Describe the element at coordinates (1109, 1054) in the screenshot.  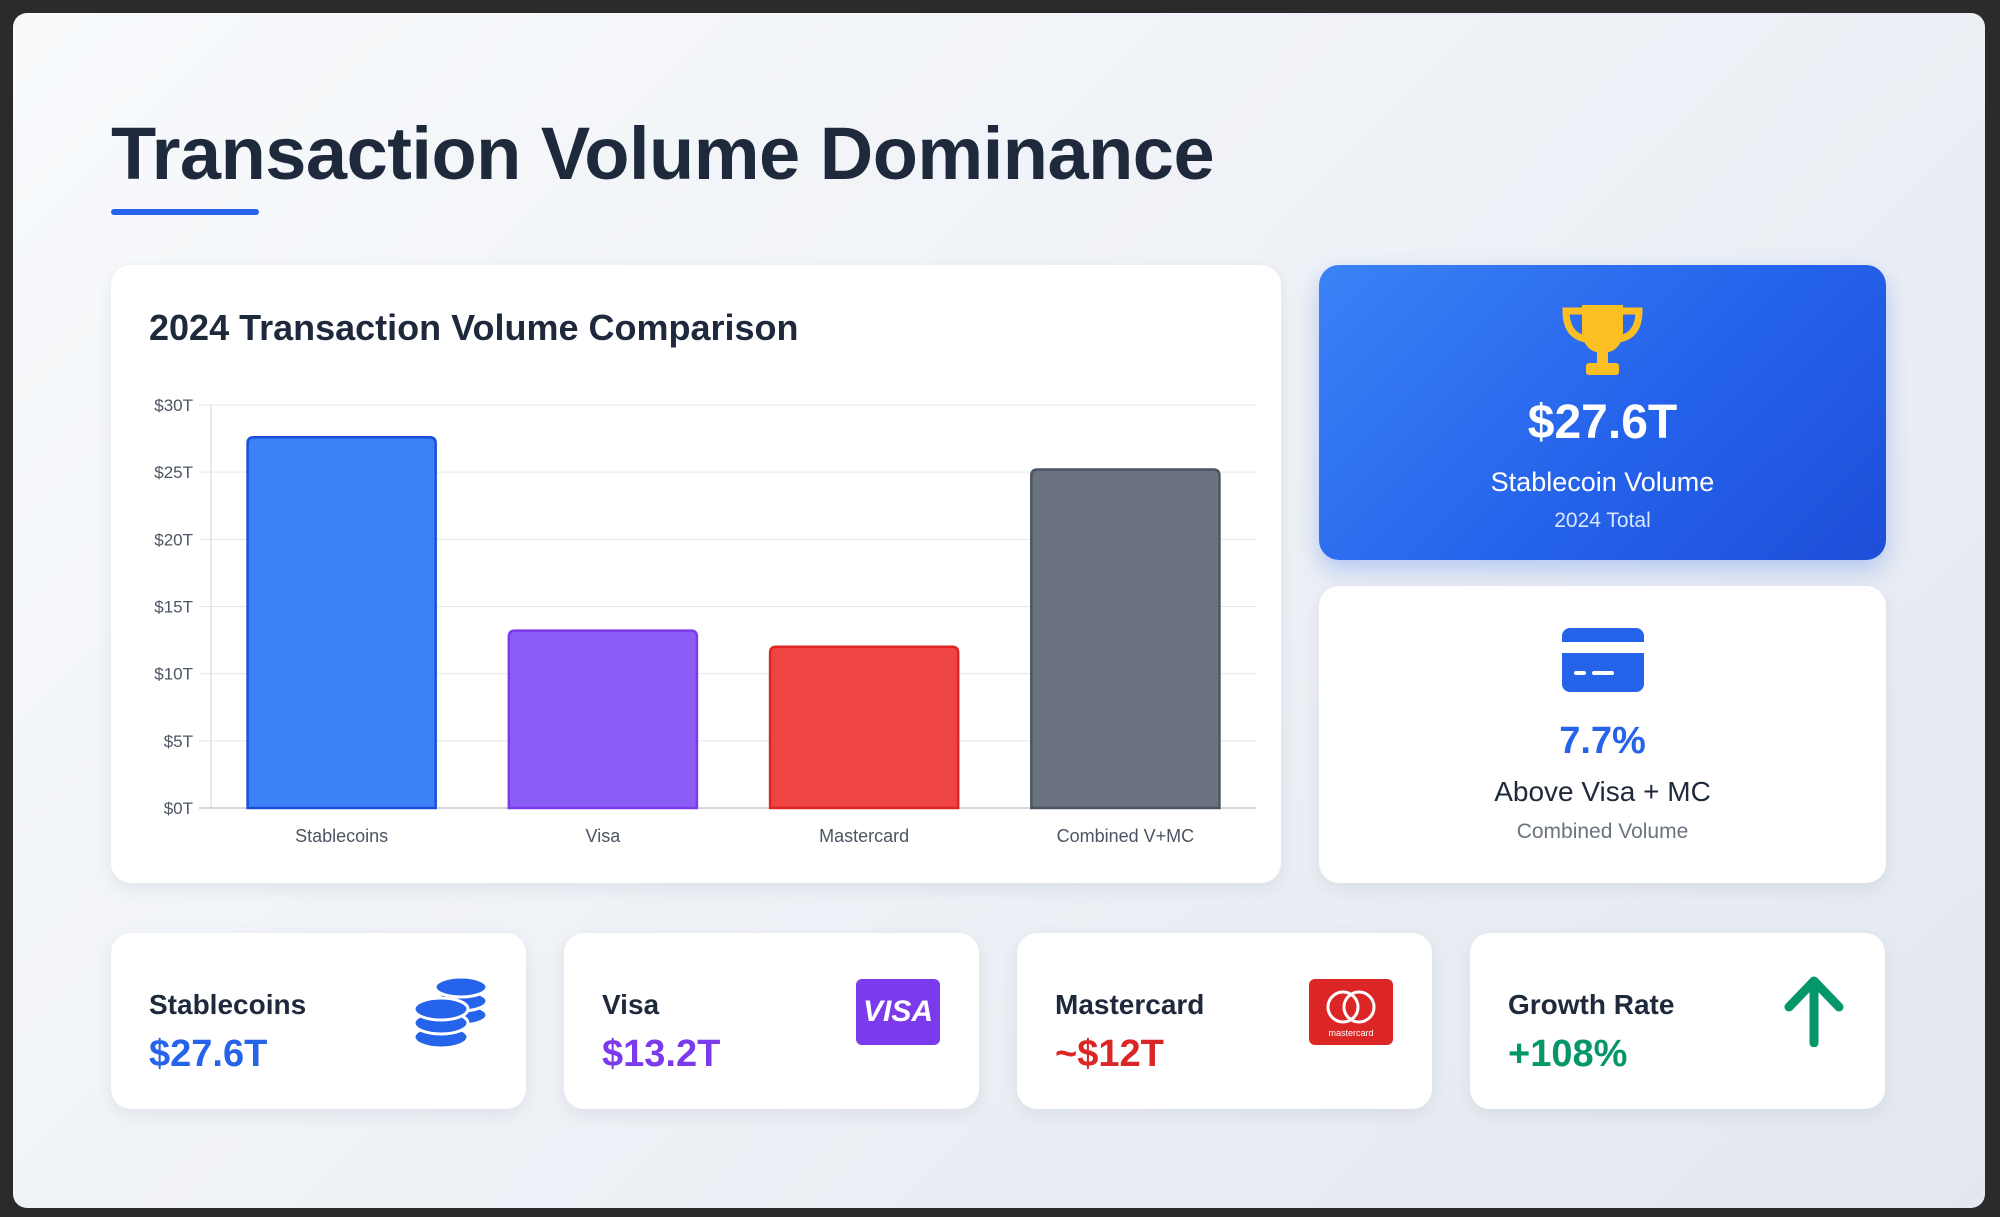
I see `stat-value: ~$12T` at that location.